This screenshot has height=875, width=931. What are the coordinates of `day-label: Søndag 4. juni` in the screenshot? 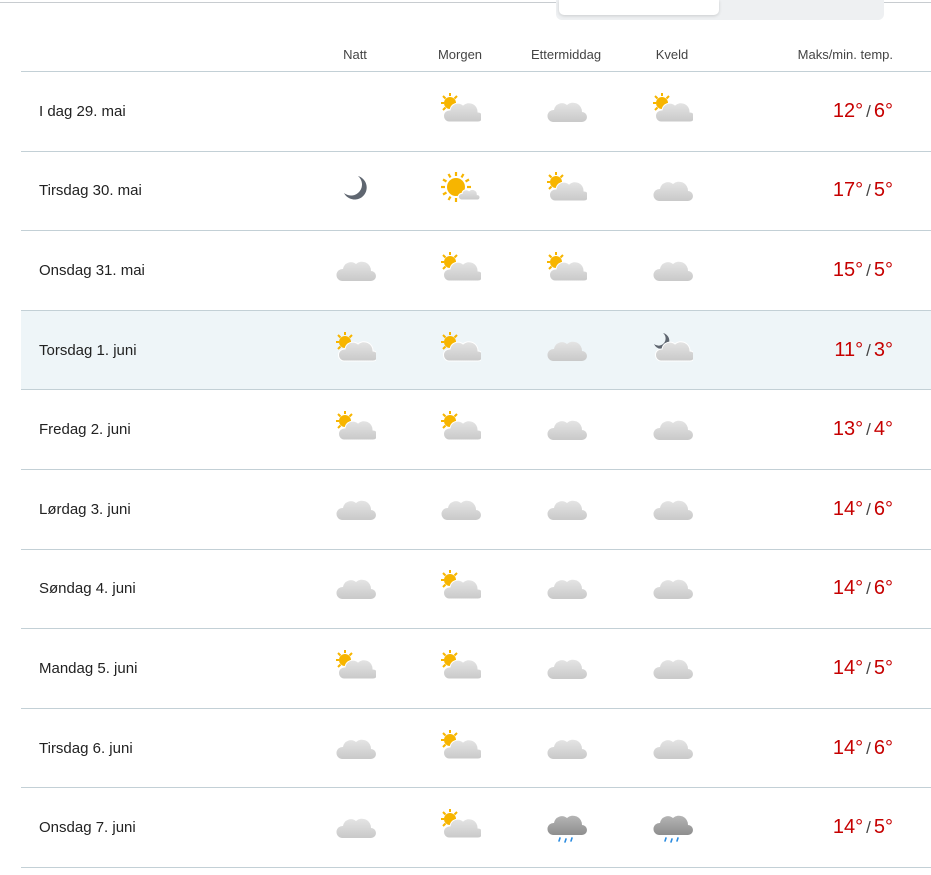 It's located at (166, 589).